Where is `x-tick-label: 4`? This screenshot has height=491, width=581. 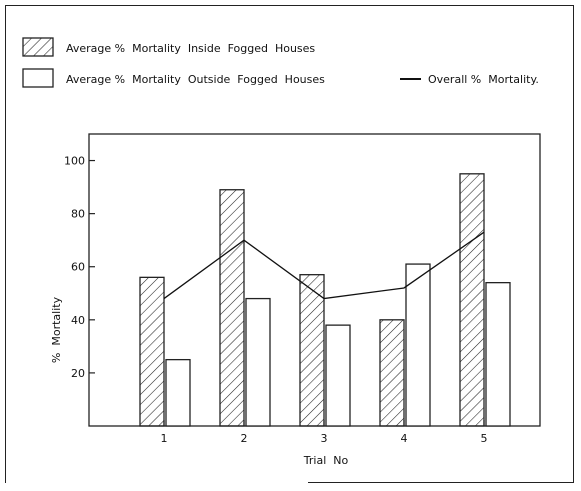 x-tick-label: 4 is located at coordinates (404, 438).